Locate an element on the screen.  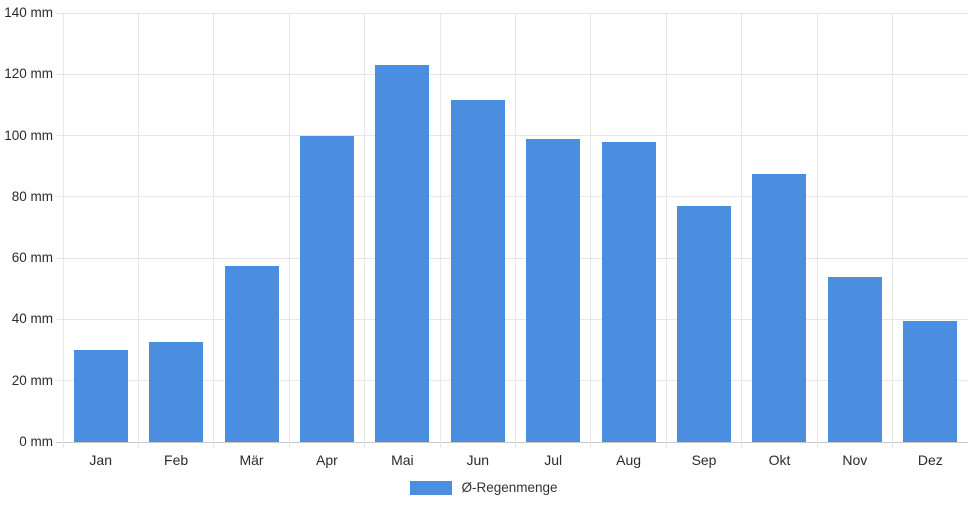
x-tick-label-Feb: Feb is located at coordinates (176, 460).